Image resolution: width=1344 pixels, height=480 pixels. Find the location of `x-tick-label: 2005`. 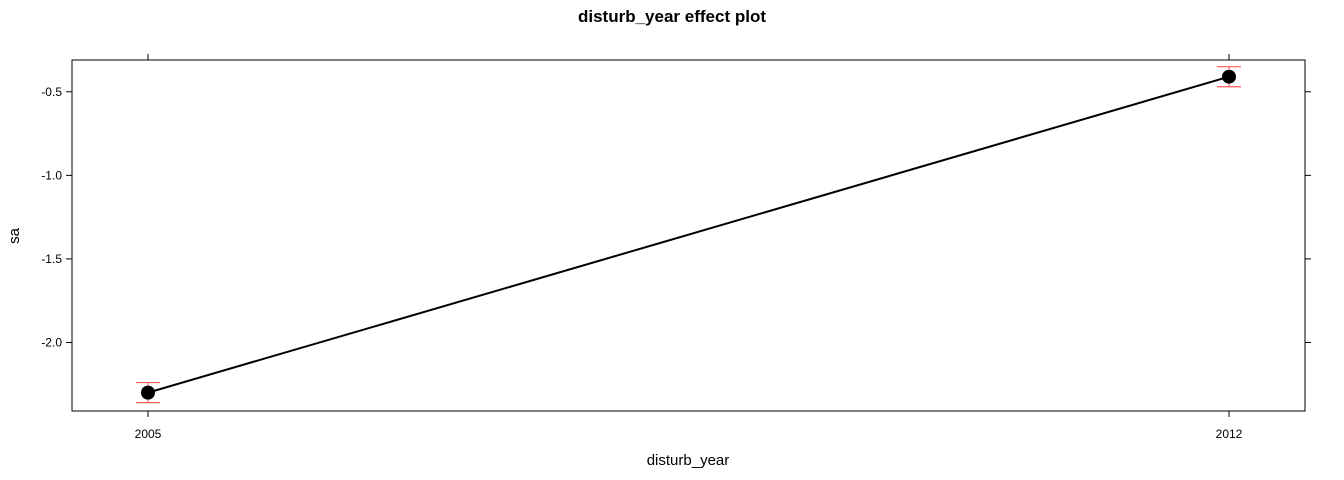

x-tick-label: 2005 is located at coordinates (148, 434).